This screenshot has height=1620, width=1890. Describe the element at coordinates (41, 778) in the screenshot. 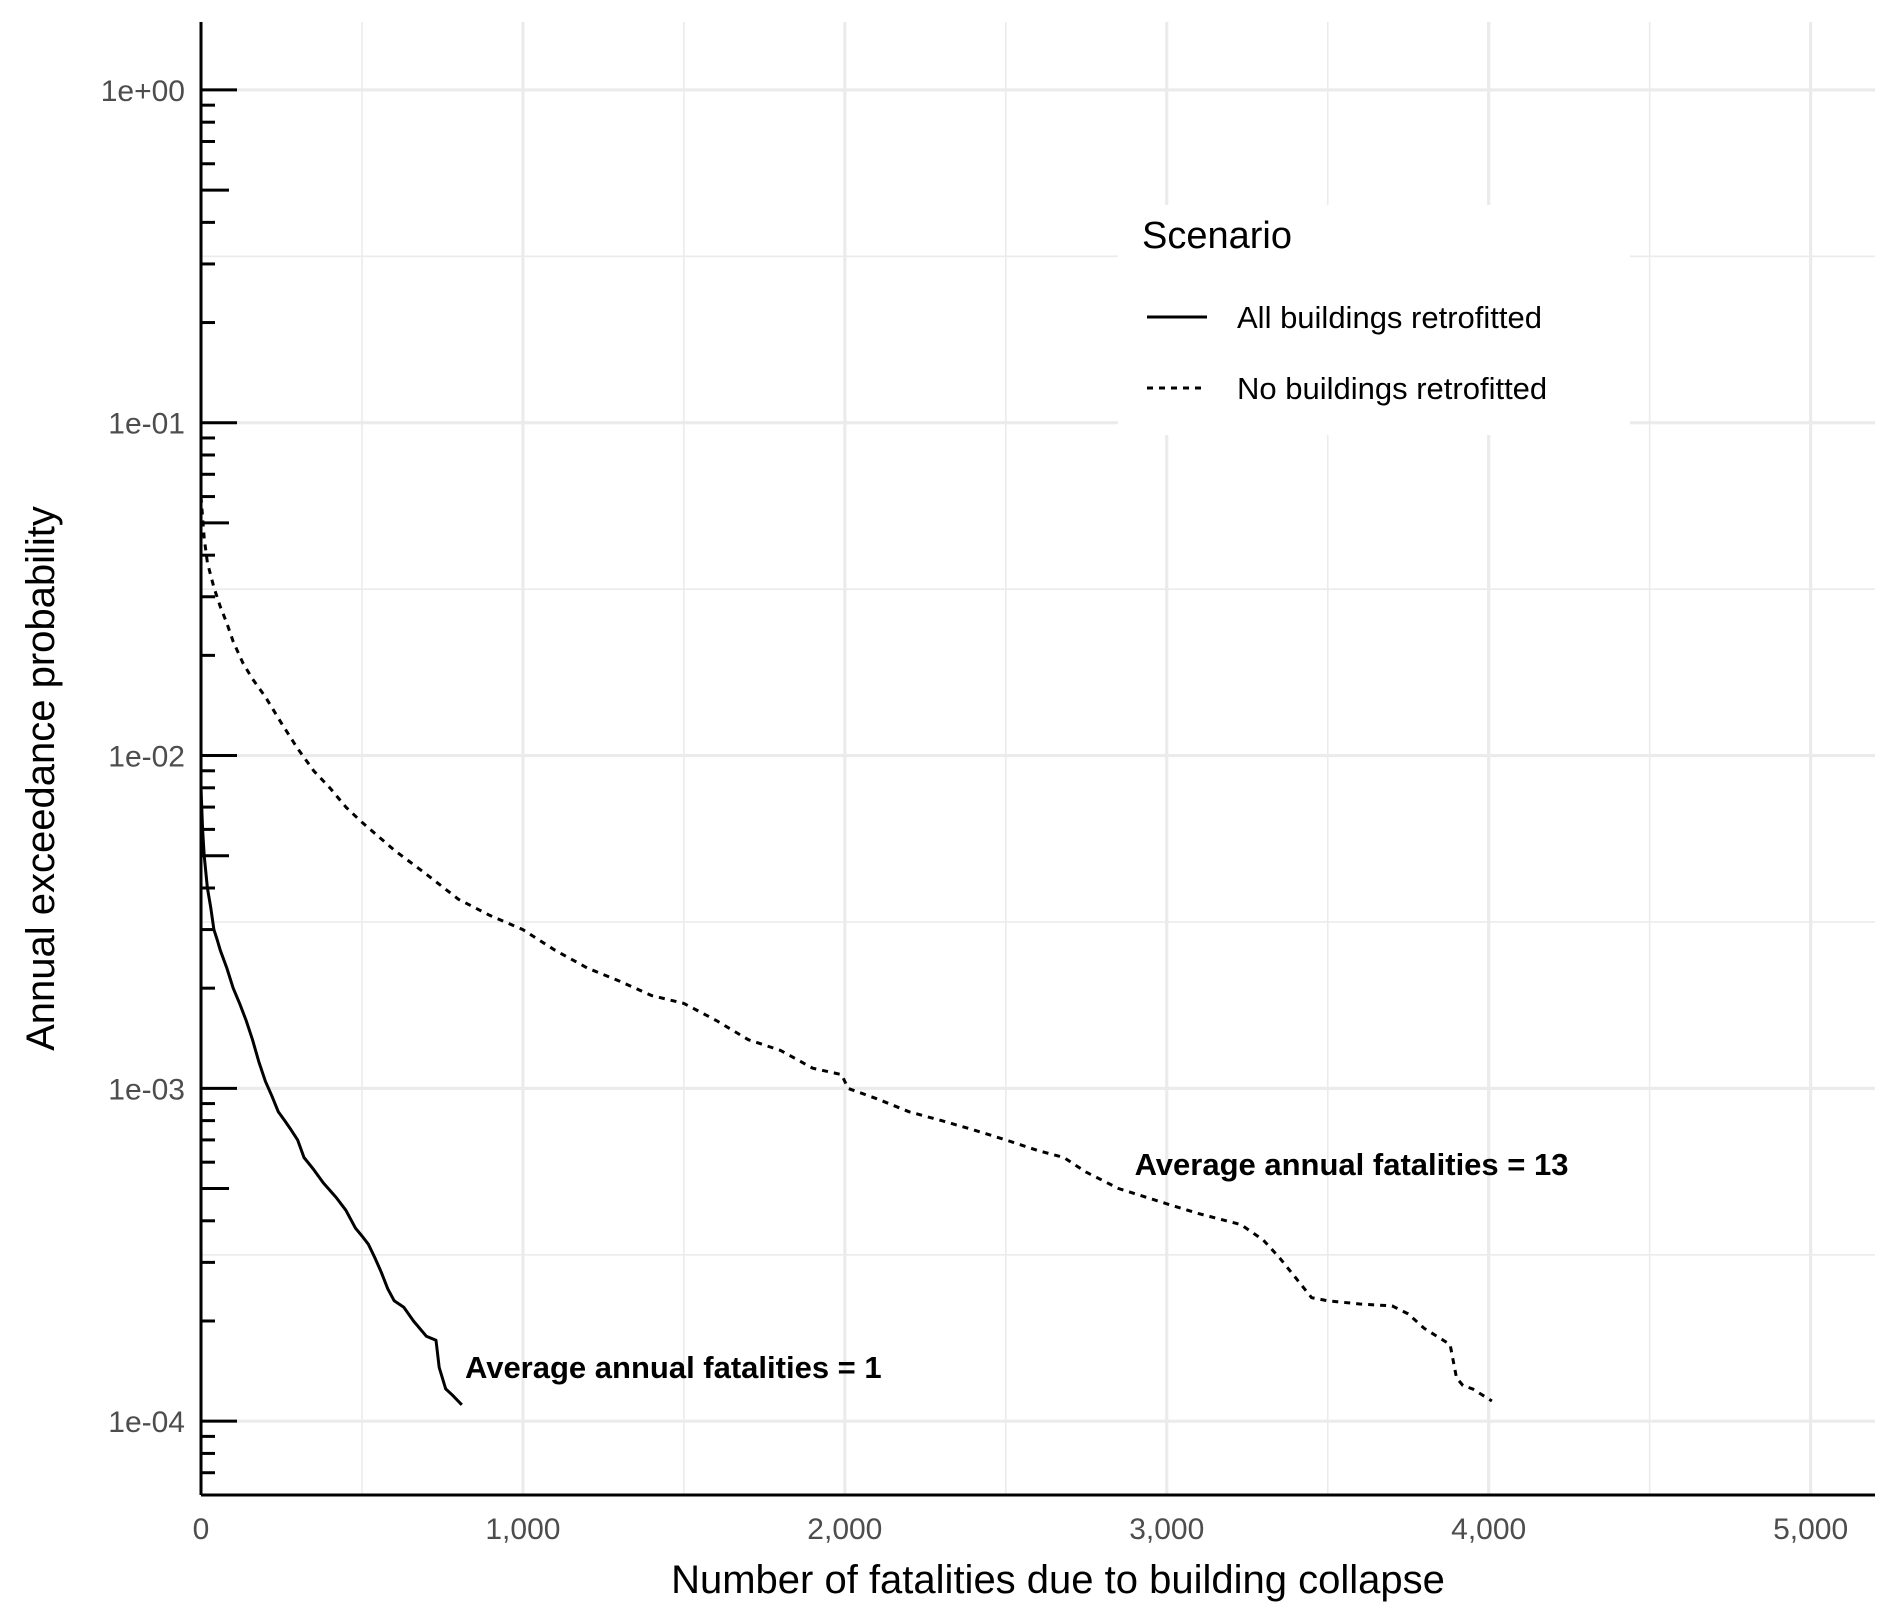

I see `y-axis-title: Annual exceedance probability` at that location.